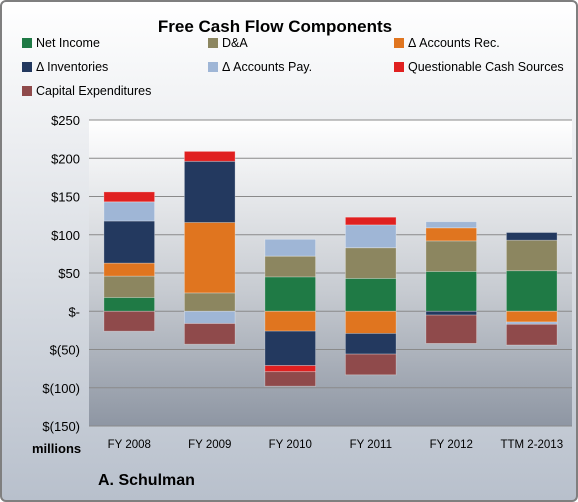  Describe the element at coordinates (275, 26) in the screenshot. I see `chart-title: Free Cash Flow Components` at that location.